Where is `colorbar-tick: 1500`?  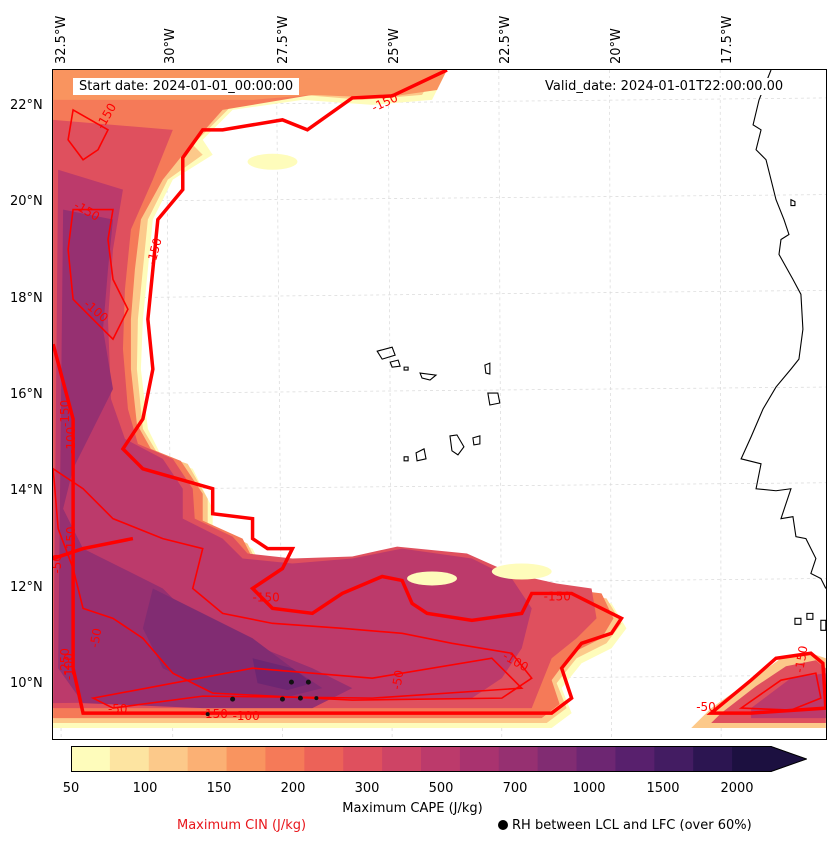 colorbar-tick: 1500 is located at coordinates (663, 788).